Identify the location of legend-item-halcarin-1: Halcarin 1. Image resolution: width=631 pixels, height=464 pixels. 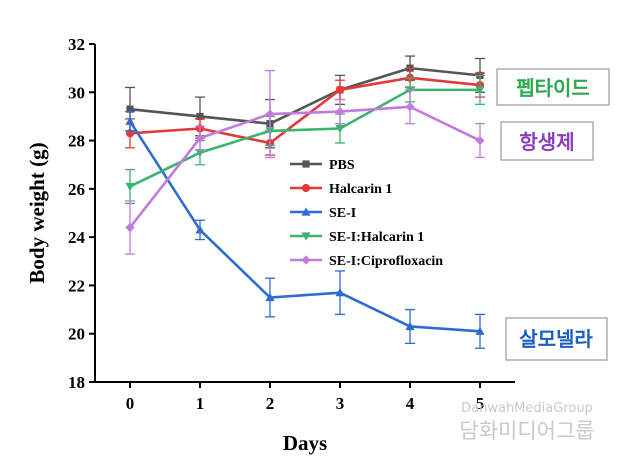
(341, 189).